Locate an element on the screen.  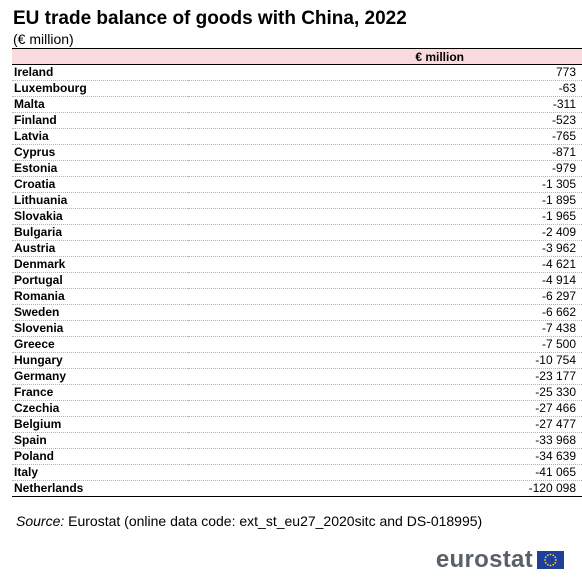
table-row: Romania -6 297 is located at coordinates (297, 296).